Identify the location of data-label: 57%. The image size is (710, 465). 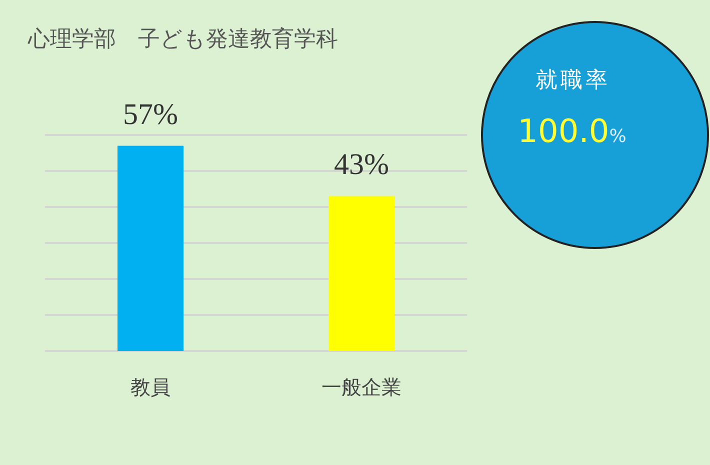
(150, 114).